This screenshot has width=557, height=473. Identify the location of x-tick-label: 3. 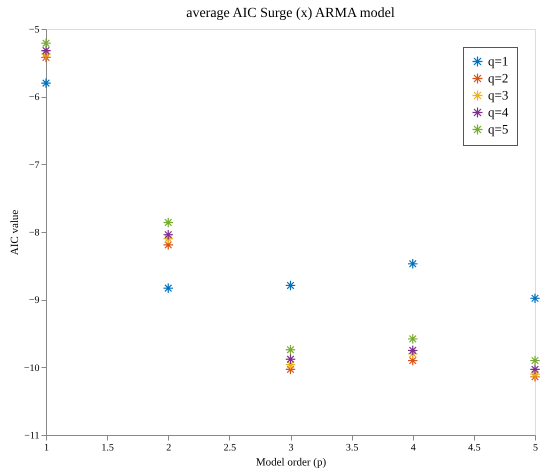
(291, 448).